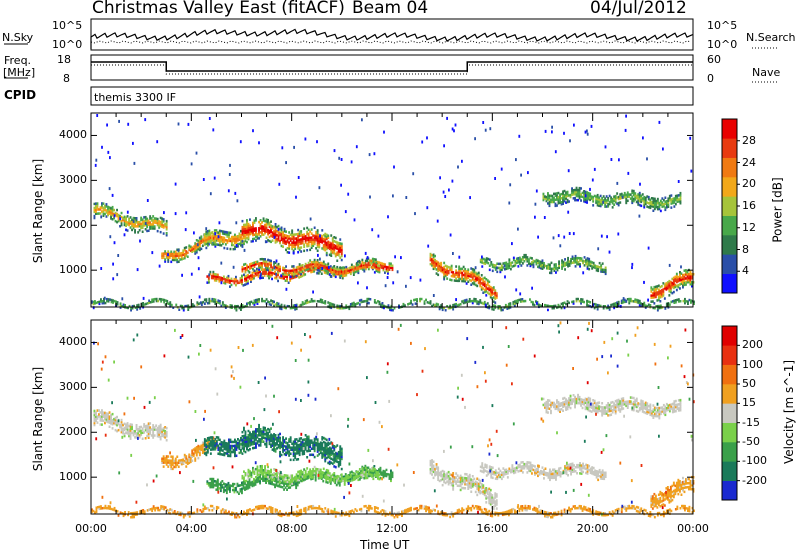 The height and width of the screenshot is (554, 800). What do you see at coordinates (392, 38) in the screenshot?
I see `nsky-trace` at bounding box center [392, 38].